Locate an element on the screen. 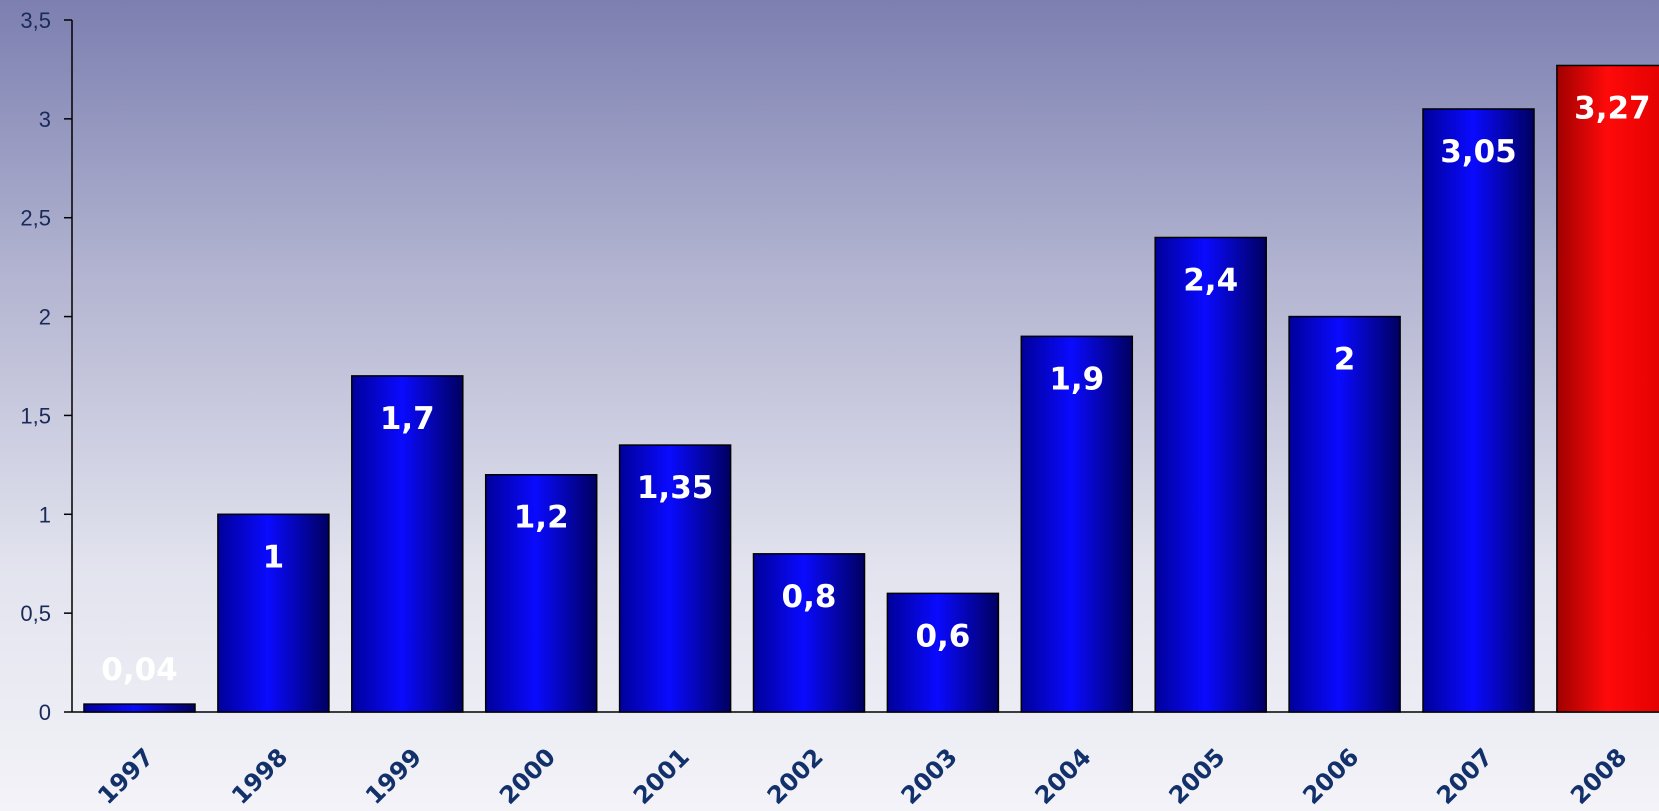 The height and width of the screenshot is (811, 1659). data-label-2002: 0,8 is located at coordinates (809, 597).